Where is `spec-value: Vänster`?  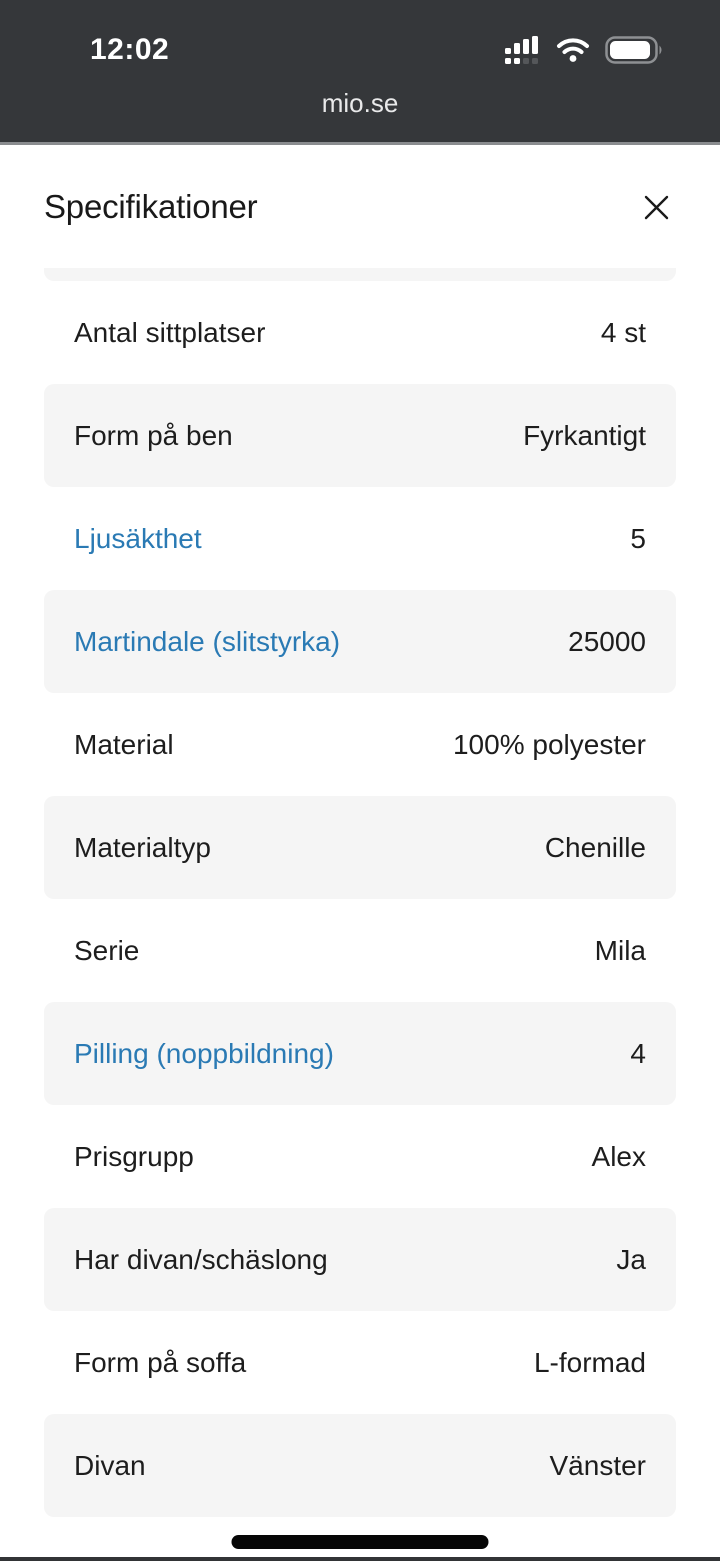
spec-value: Vänster is located at coordinates (598, 1465).